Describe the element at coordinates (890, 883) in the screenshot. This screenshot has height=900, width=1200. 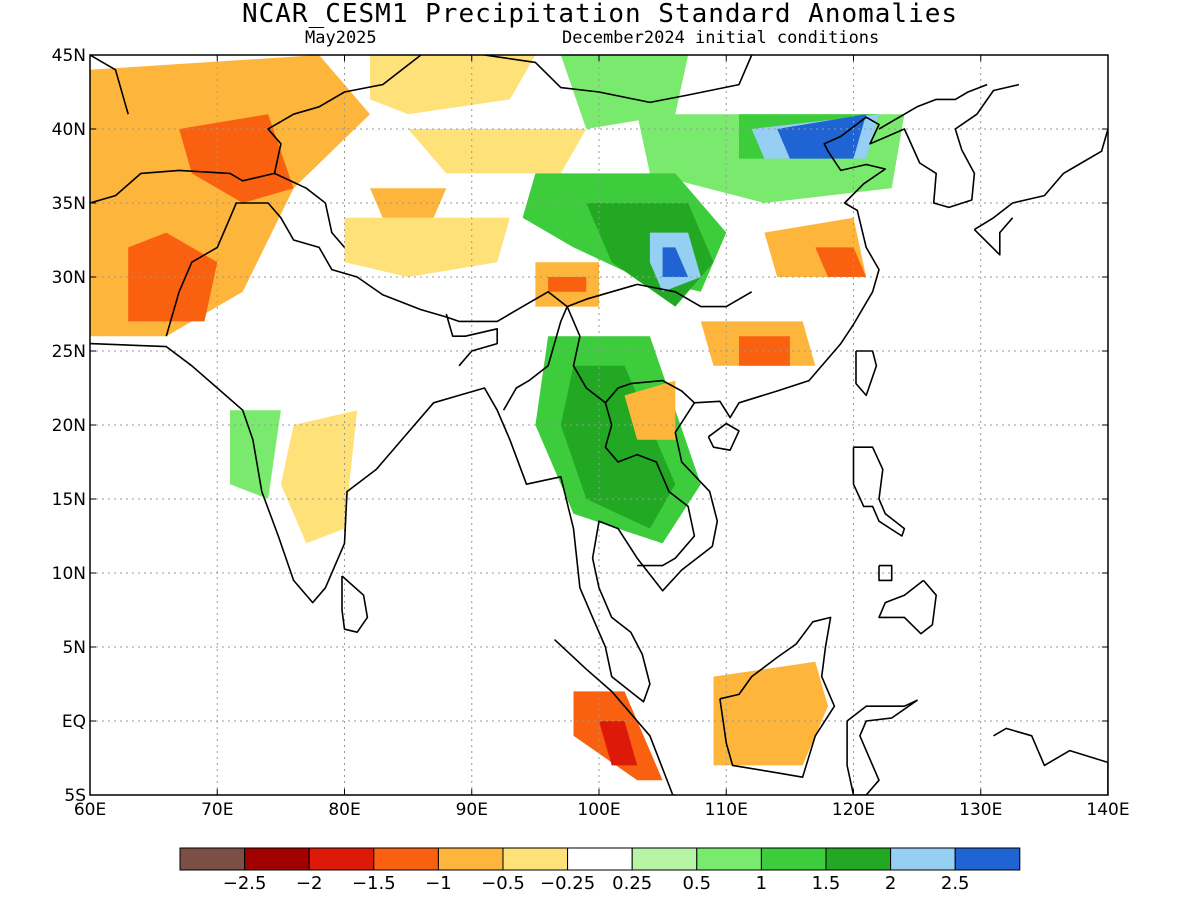
I see `colorbar-label: 2` at that location.